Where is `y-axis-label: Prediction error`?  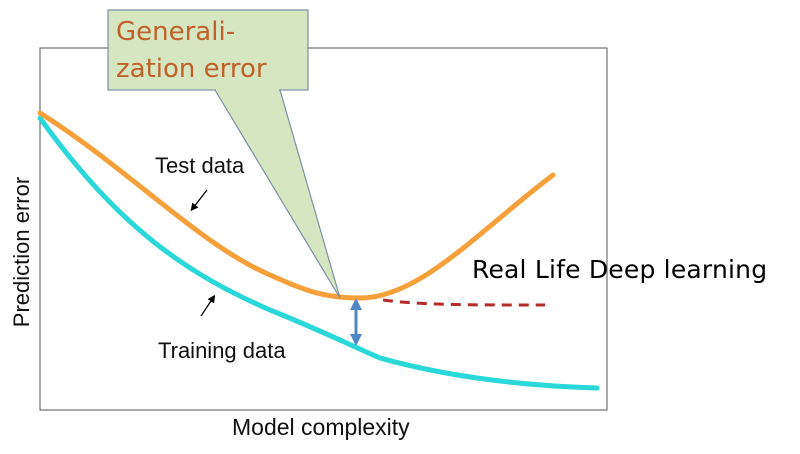 y-axis-label: Prediction error is located at coordinates (21, 252).